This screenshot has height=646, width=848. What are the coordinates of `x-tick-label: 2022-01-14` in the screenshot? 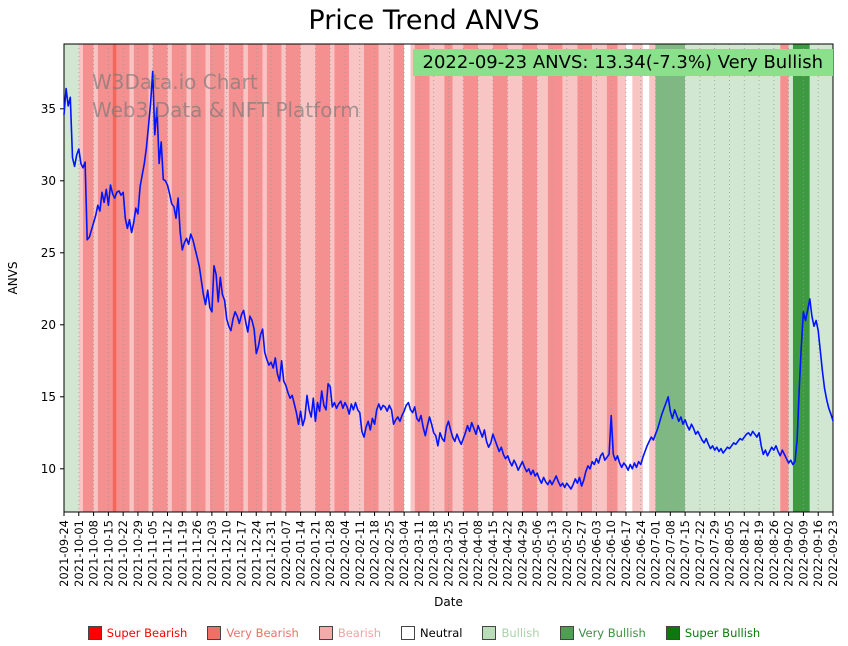 It's located at (301, 553).